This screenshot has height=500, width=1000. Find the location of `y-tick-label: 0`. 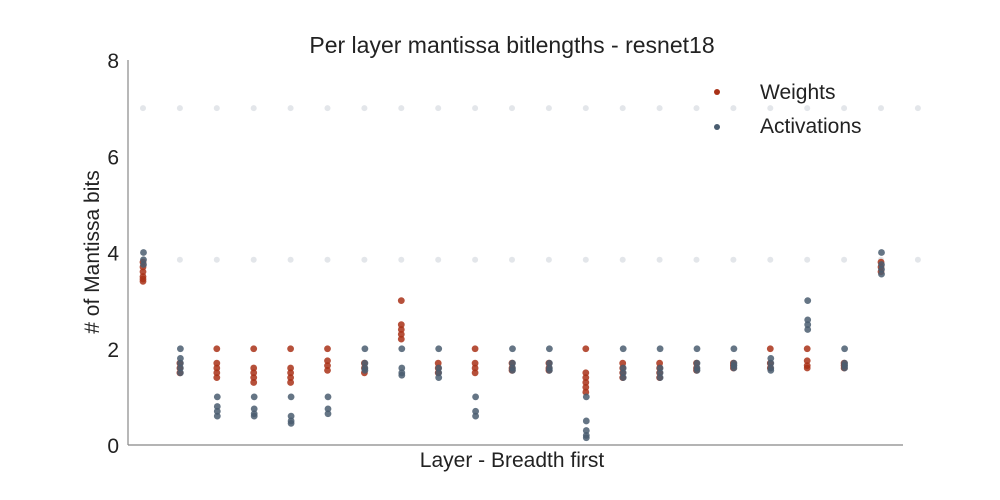

y-tick-label: 0 is located at coordinates (113, 446).